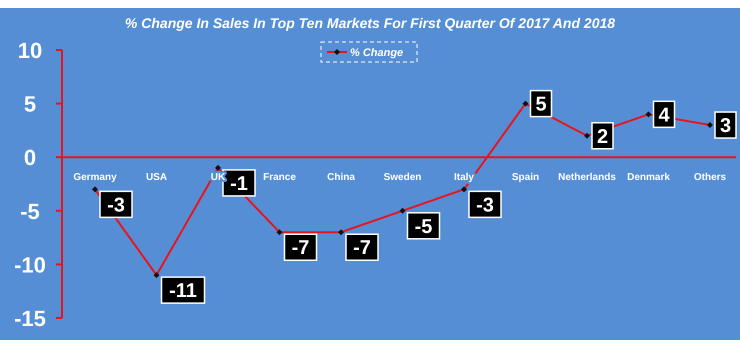 This screenshot has width=740, height=350. What do you see at coordinates (541, 105) in the screenshot?
I see `data-label: 5` at bounding box center [541, 105].